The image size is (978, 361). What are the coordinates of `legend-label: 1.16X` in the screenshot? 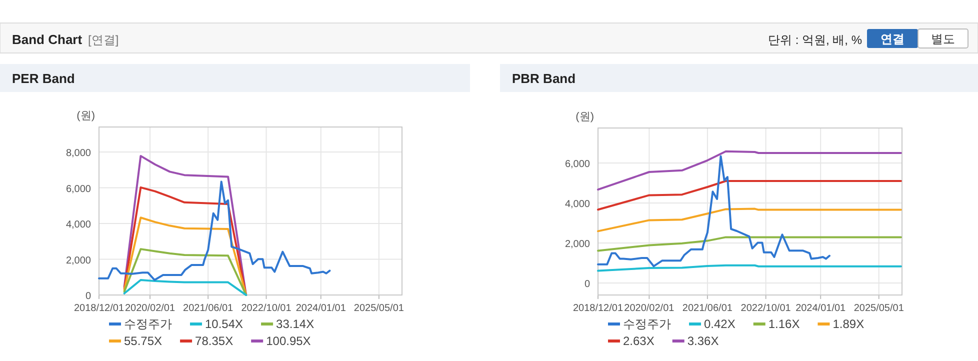 It's located at (784, 324).